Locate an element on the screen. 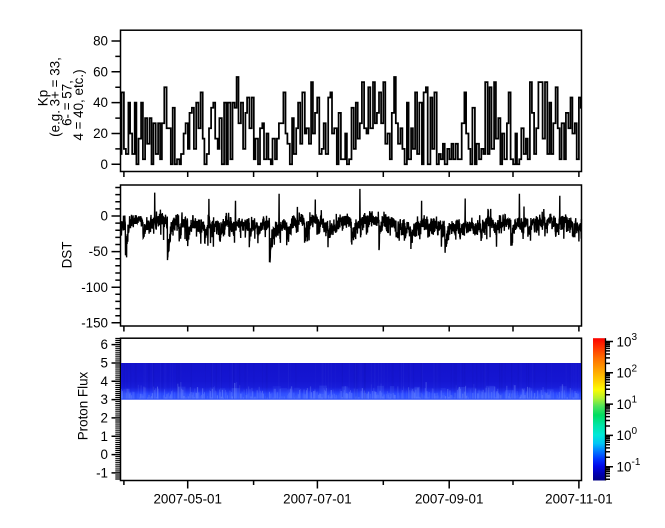 This screenshot has height=528, width=665. svg-text: 2007-11-01 is located at coordinates (579, 499).